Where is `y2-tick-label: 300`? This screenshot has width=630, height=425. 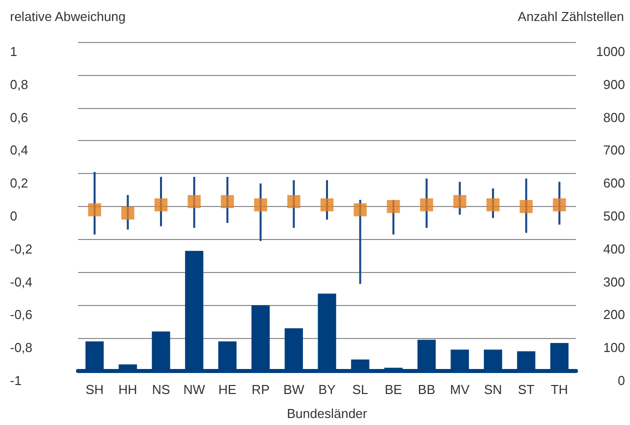 y2-tick-label: 300 is located at coordinates (614, 282).